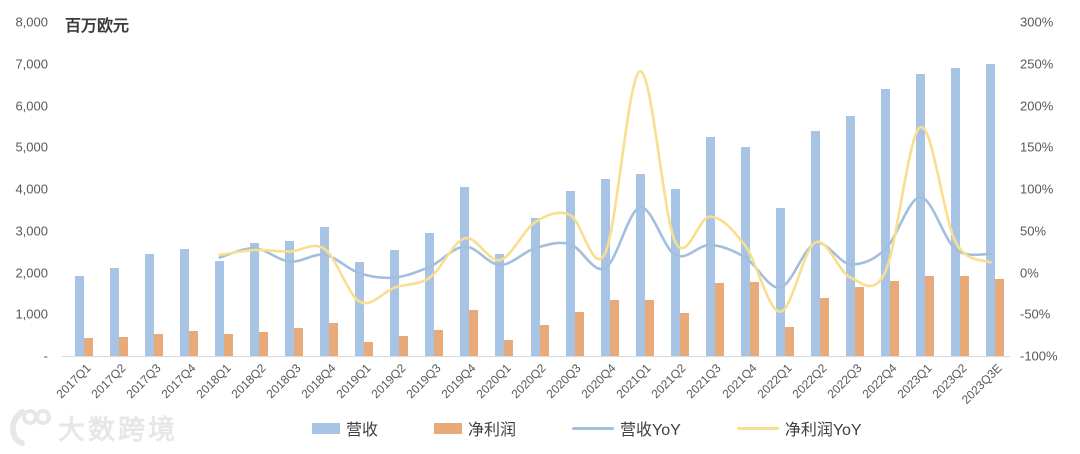 The height and width of the screenshot is (454, 1080). What do you see at coordinates (31, 189) in the screenshot?
I see `y-axis-left-tick-label: 4,000` at bounding box center [31, 189].